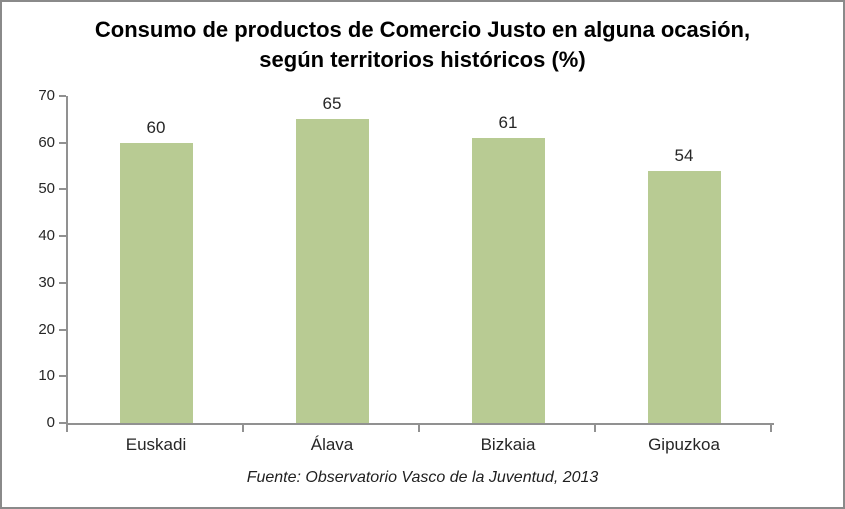 The width and height of the screenshot is (845, 509). I want to click on x-axis-category-label: Euskadi, so click(156, 444).